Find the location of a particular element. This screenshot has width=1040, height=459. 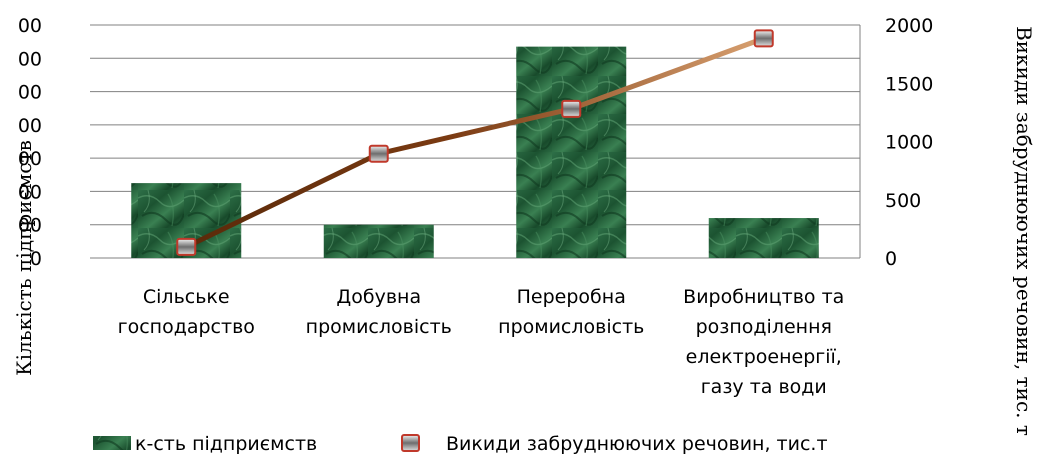

legend-bar-swatch is located at coordinates (112, 443).